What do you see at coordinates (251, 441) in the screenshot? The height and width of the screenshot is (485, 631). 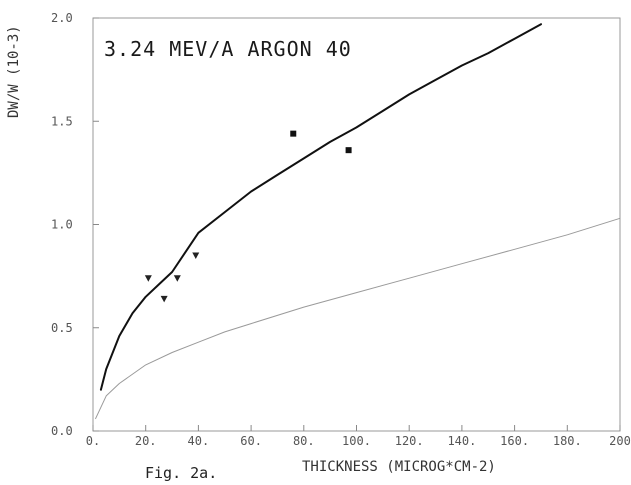 I see `x-tick-label-3: 60.` at bounding box center [251, 441].